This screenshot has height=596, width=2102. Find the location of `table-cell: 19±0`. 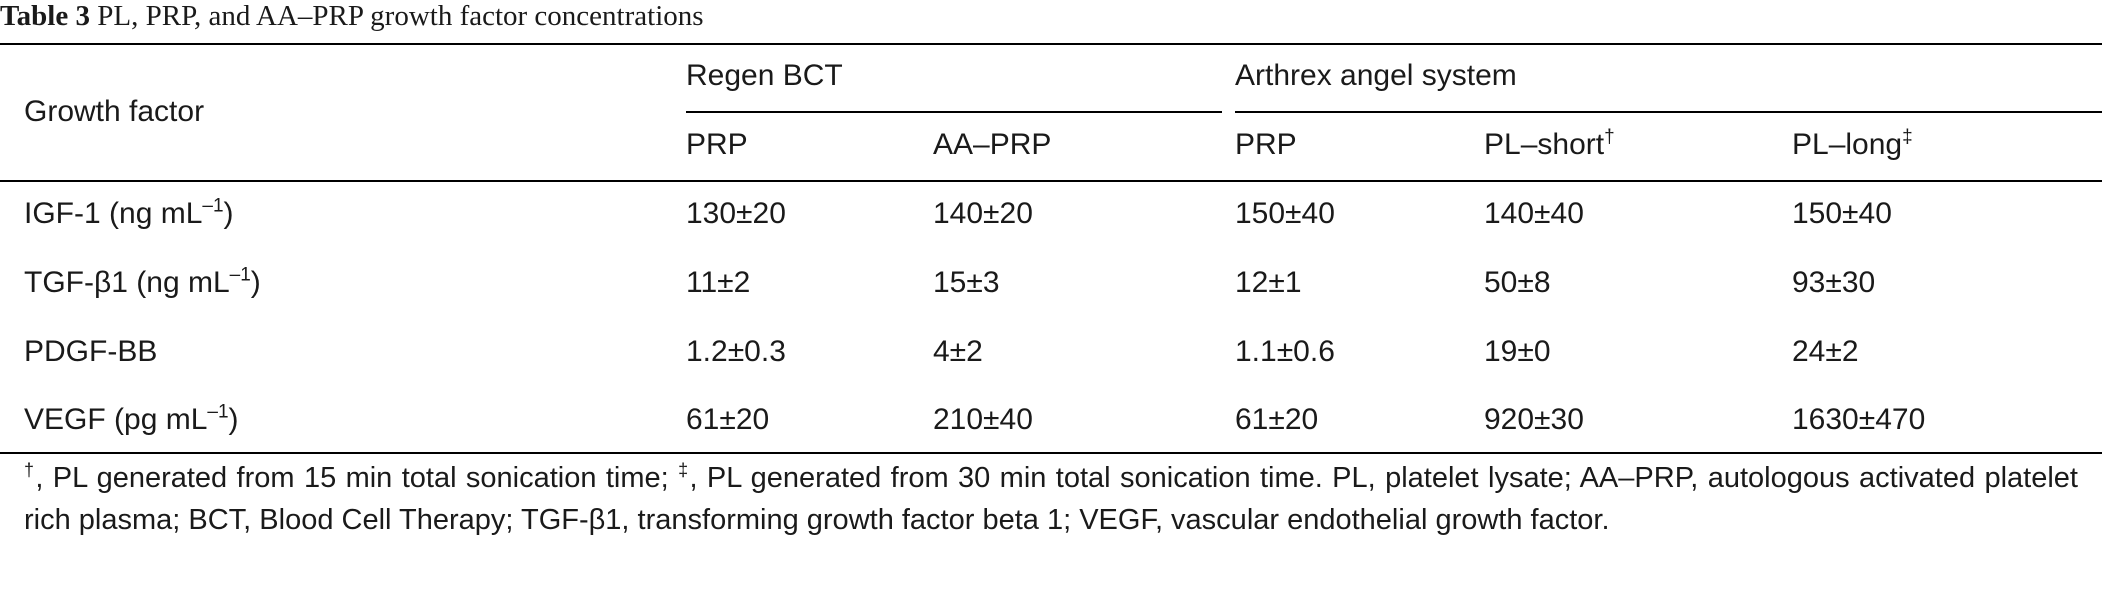

table-cell: 19±0 is located at coordinates (1517, 351).